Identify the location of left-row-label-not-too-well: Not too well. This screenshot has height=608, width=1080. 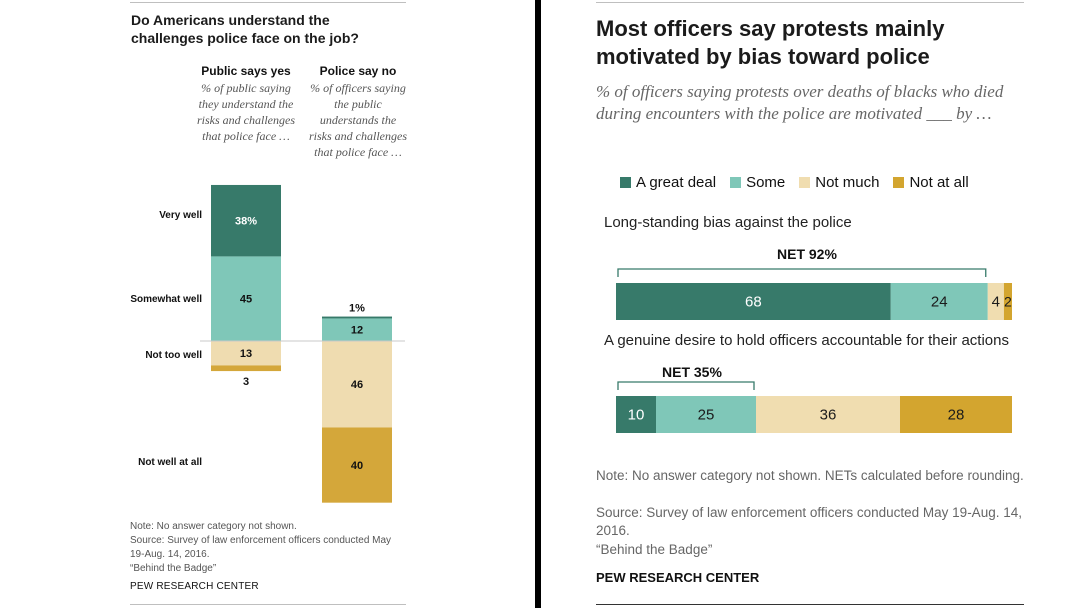
(173, 355).